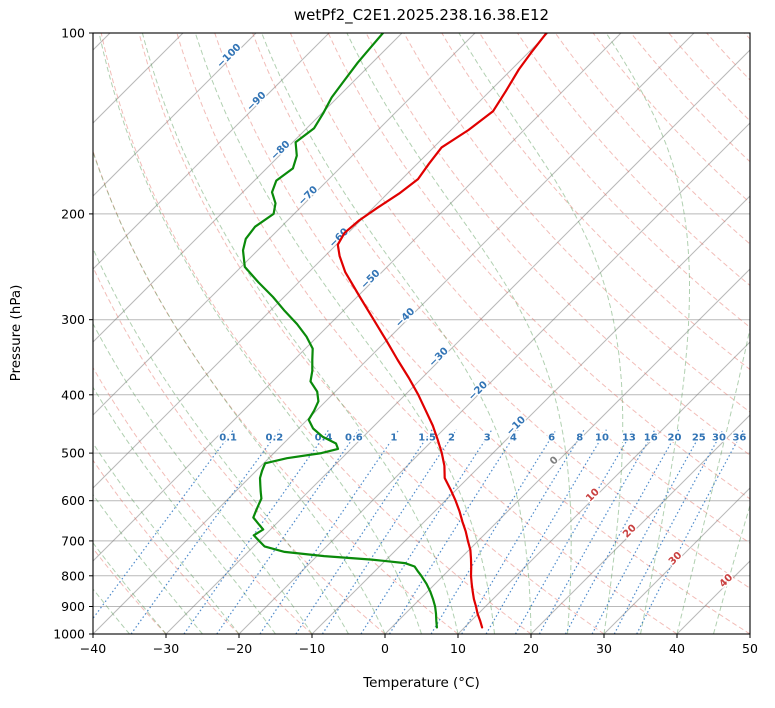  Describe the element at coordinates (393, 437) in the screenshot. I see `svg-text: 1` at that location.